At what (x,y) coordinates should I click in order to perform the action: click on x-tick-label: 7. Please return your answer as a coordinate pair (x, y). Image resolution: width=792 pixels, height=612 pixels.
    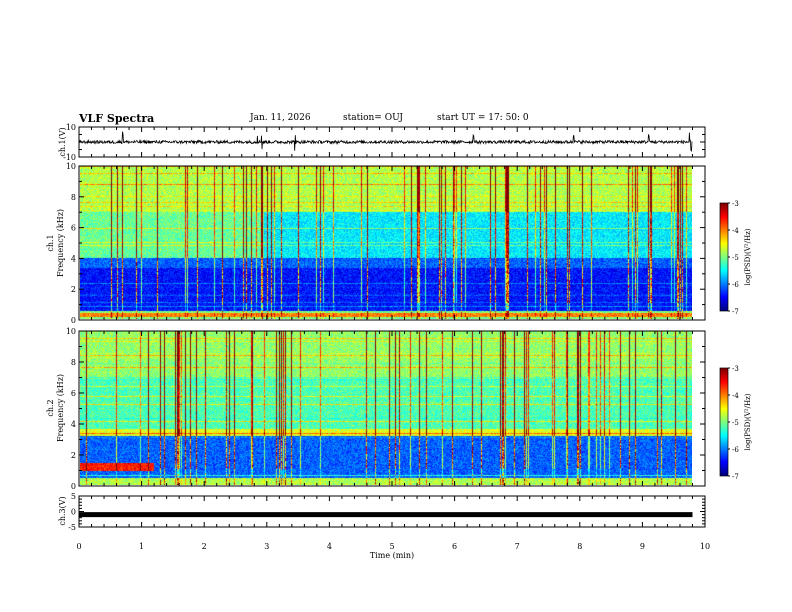
    Looking at the image, I should click on (517, 546).